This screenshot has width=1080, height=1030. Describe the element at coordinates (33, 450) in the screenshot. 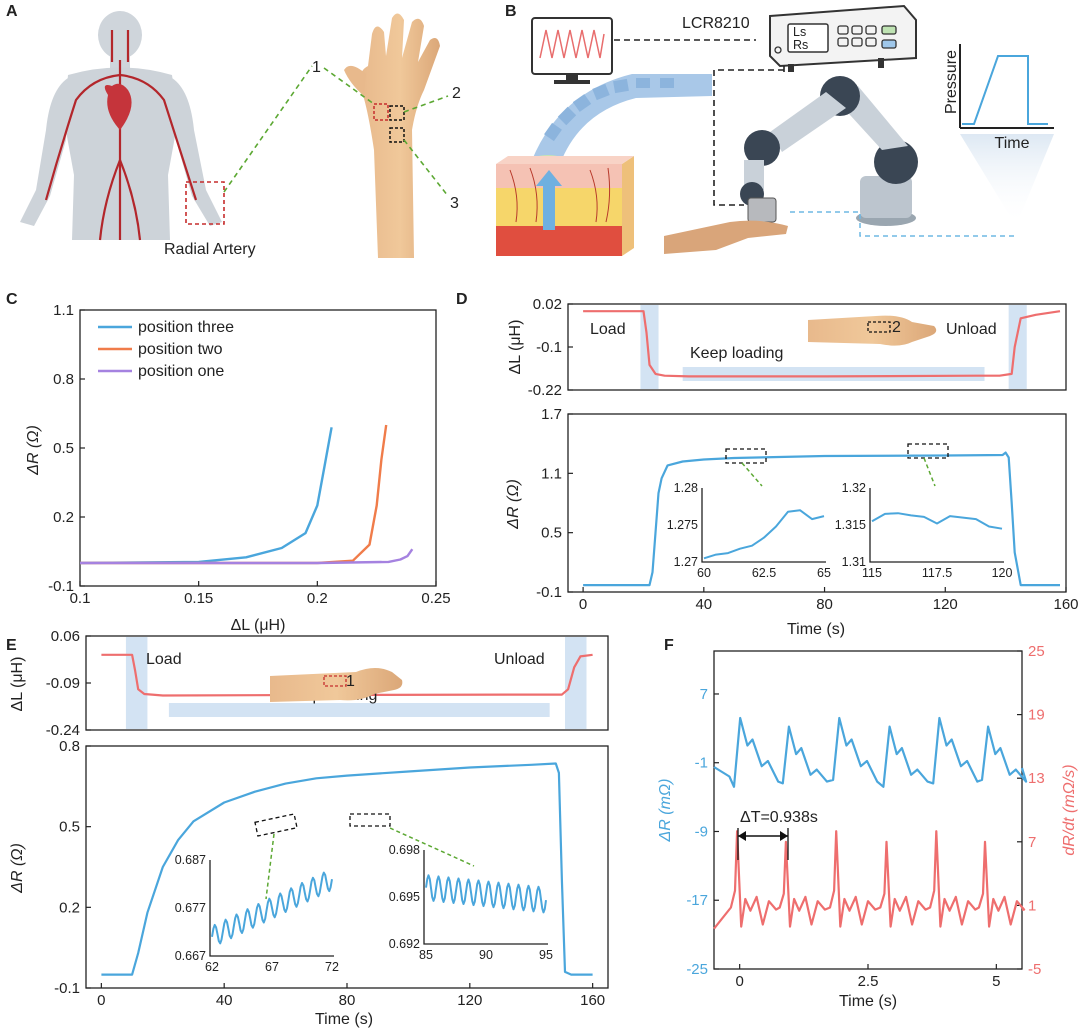

I see `chart-c-ylabel: ΔR (Ω)` at that location.